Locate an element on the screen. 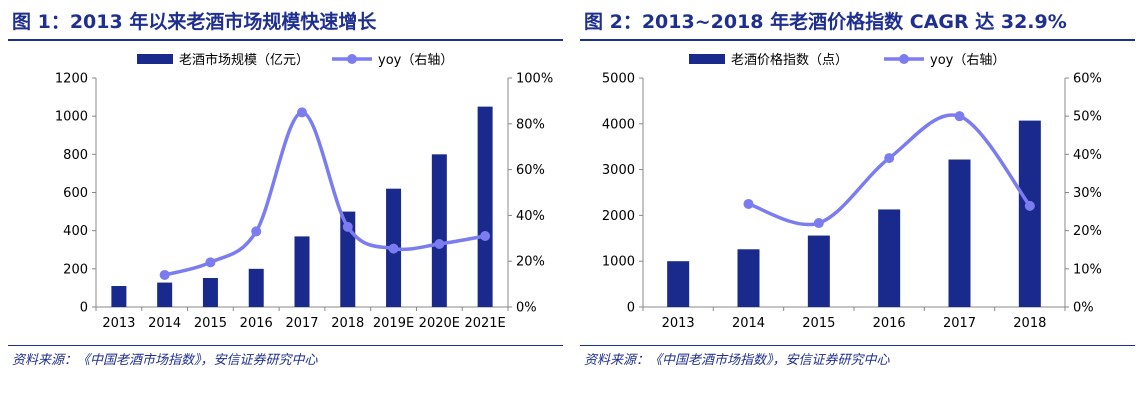 The width and height of the screenshot is (1141, 401). left-tick-label: 3000 is located at coordinates (618, 170).